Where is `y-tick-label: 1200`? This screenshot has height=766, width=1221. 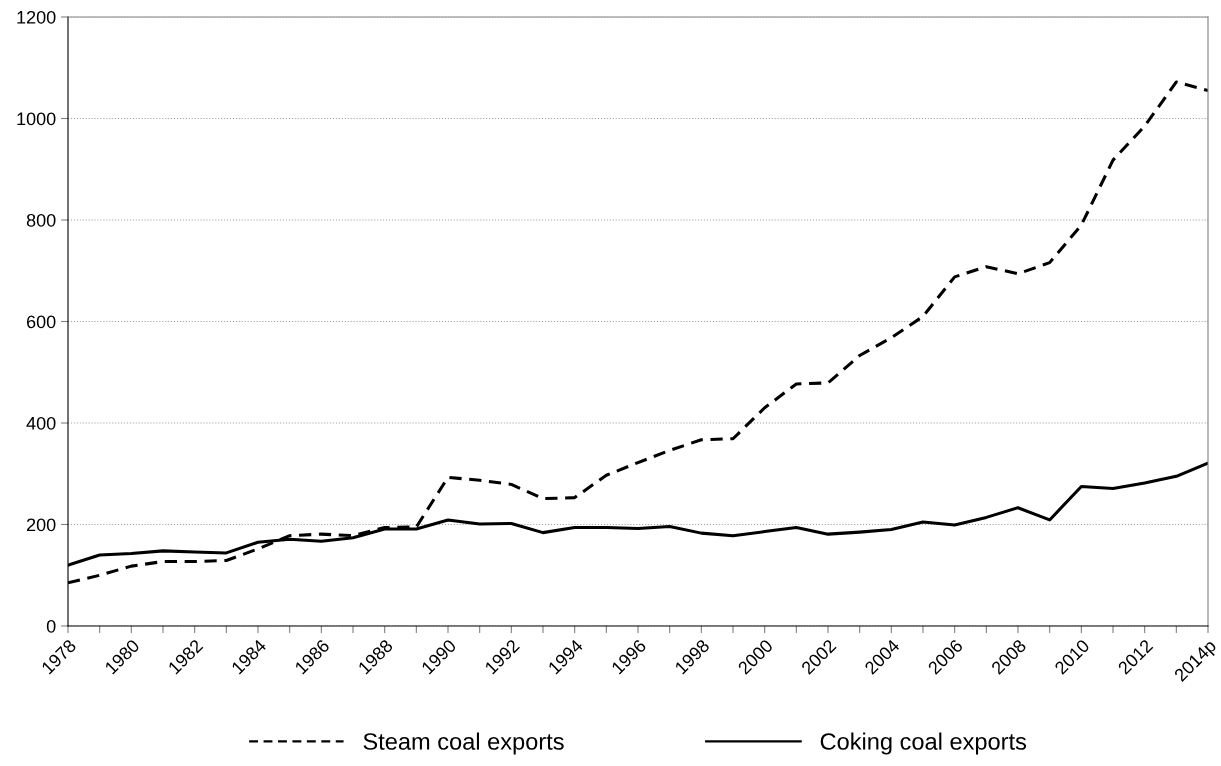
y-tick-label: 1200 is located at coordinates (36, 17).